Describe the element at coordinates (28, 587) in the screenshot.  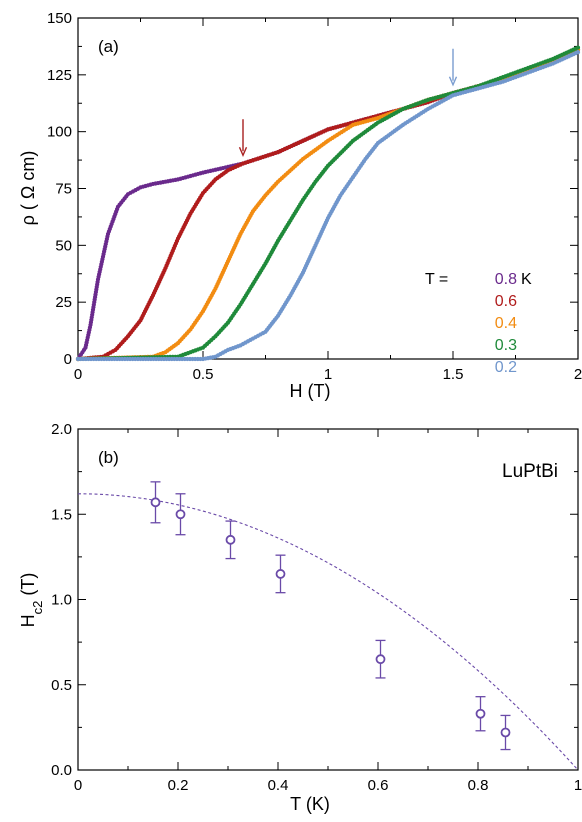
I see `panel-b-ylabel-unit: (T)` at that location.